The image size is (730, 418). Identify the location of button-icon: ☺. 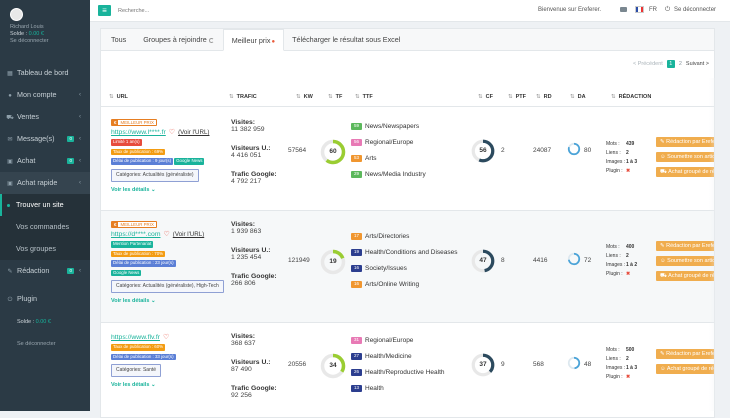
(663, 369).